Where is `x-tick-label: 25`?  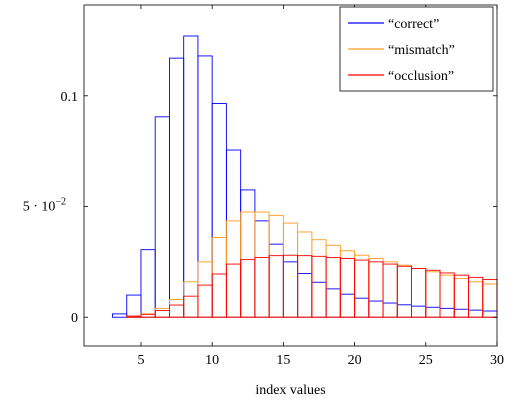 x-tick-label: 25 is located at coordinates (426, 360).